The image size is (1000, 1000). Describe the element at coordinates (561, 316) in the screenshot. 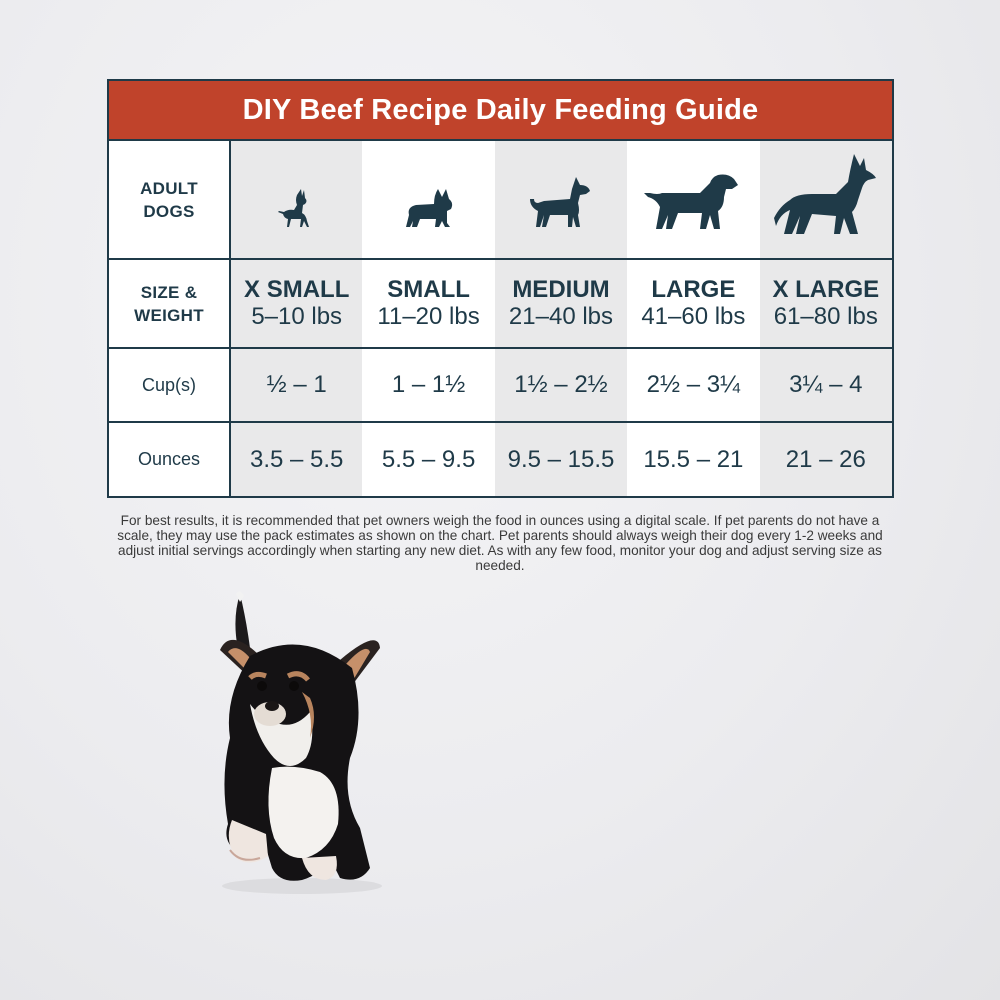

I see `size-weight: 21–40 lbs` at that location.